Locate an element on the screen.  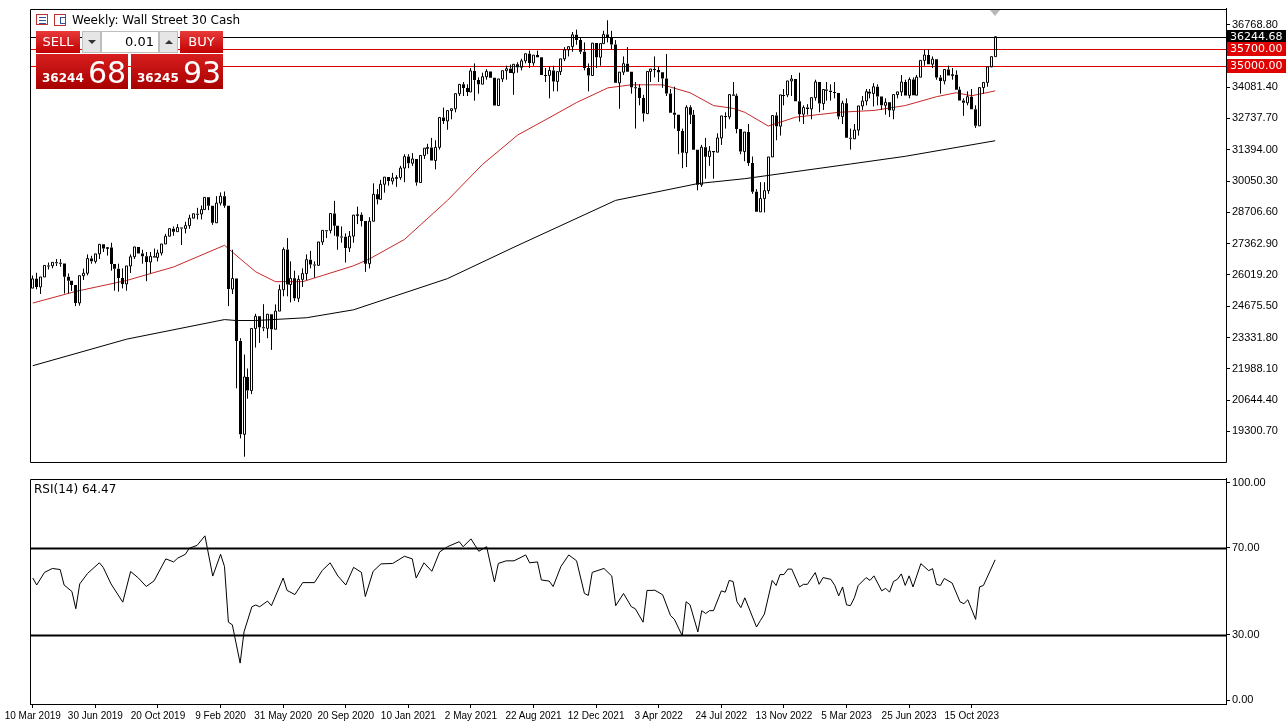
y-tick-label: 26019.20 is located at coordinates (1255, 273).